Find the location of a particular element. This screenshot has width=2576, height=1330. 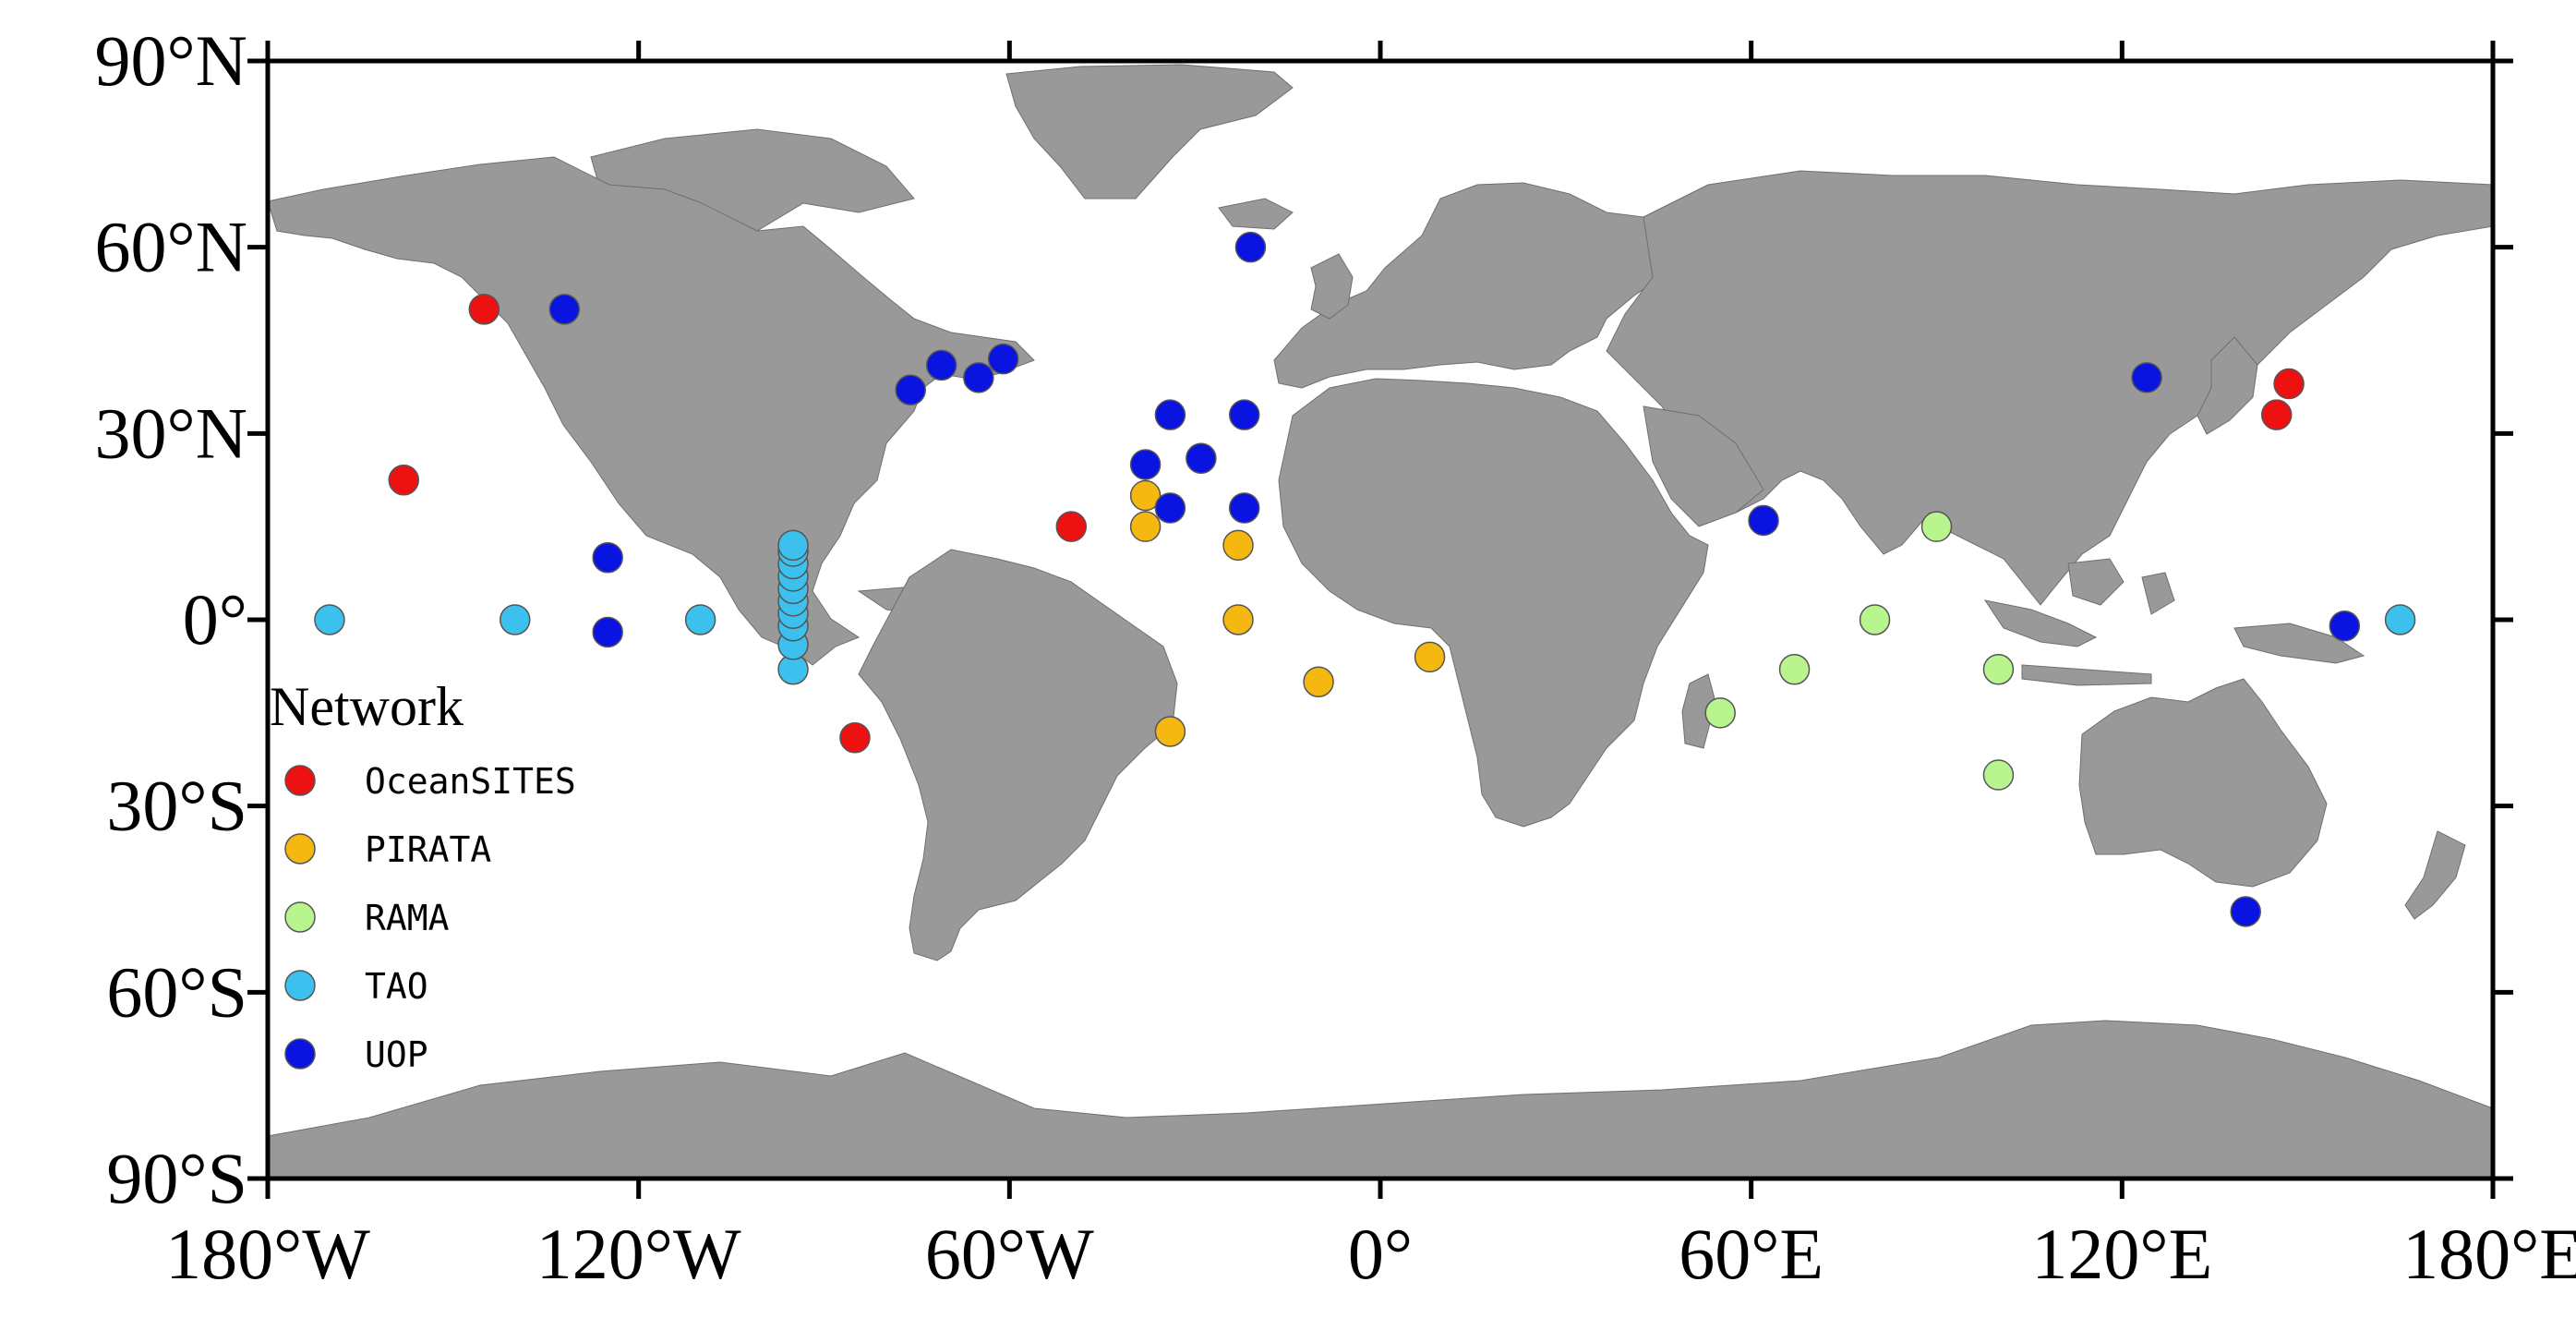

land-south-america is located at coordinates (1018, 755).